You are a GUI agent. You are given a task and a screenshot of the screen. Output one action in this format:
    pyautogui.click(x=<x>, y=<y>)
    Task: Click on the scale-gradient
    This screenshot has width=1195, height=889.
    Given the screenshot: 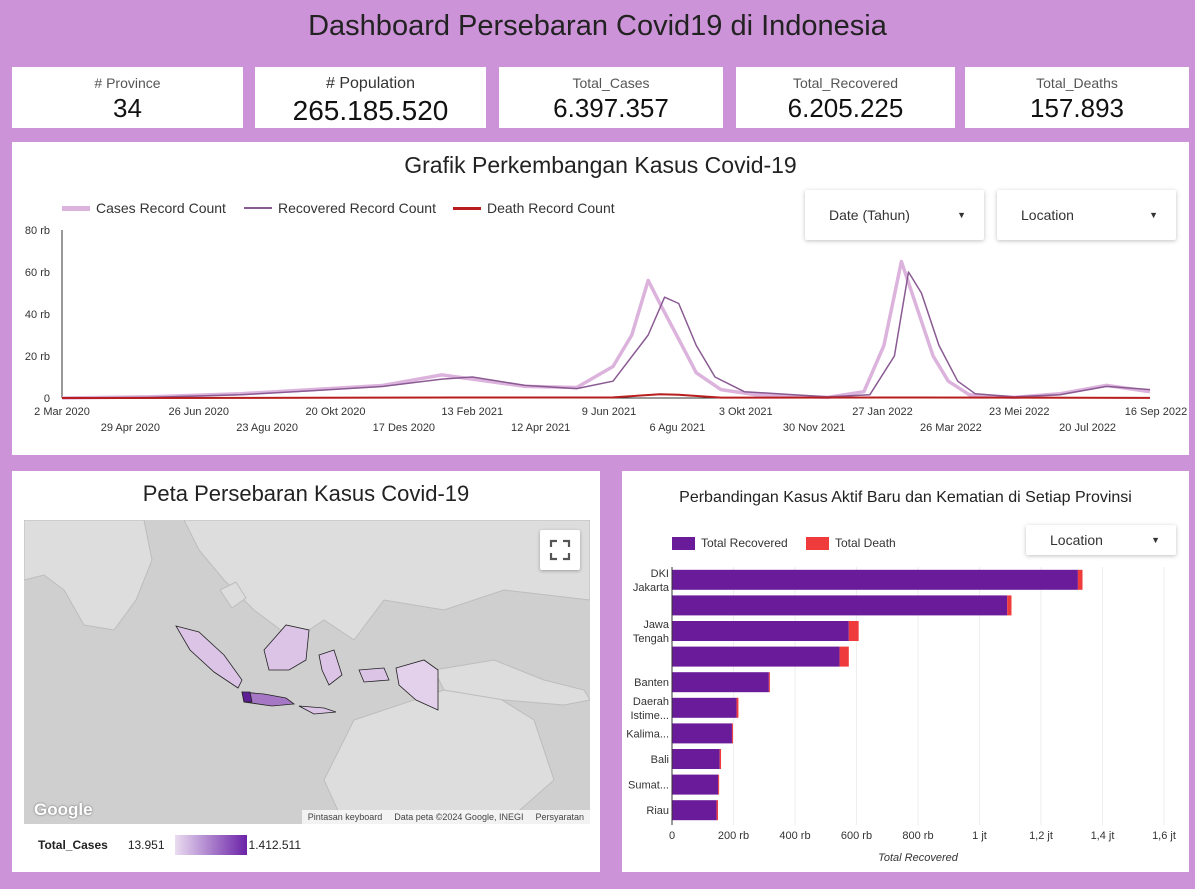 What is the action you would take?
    pyautogui.click(x=210, y=845)
    